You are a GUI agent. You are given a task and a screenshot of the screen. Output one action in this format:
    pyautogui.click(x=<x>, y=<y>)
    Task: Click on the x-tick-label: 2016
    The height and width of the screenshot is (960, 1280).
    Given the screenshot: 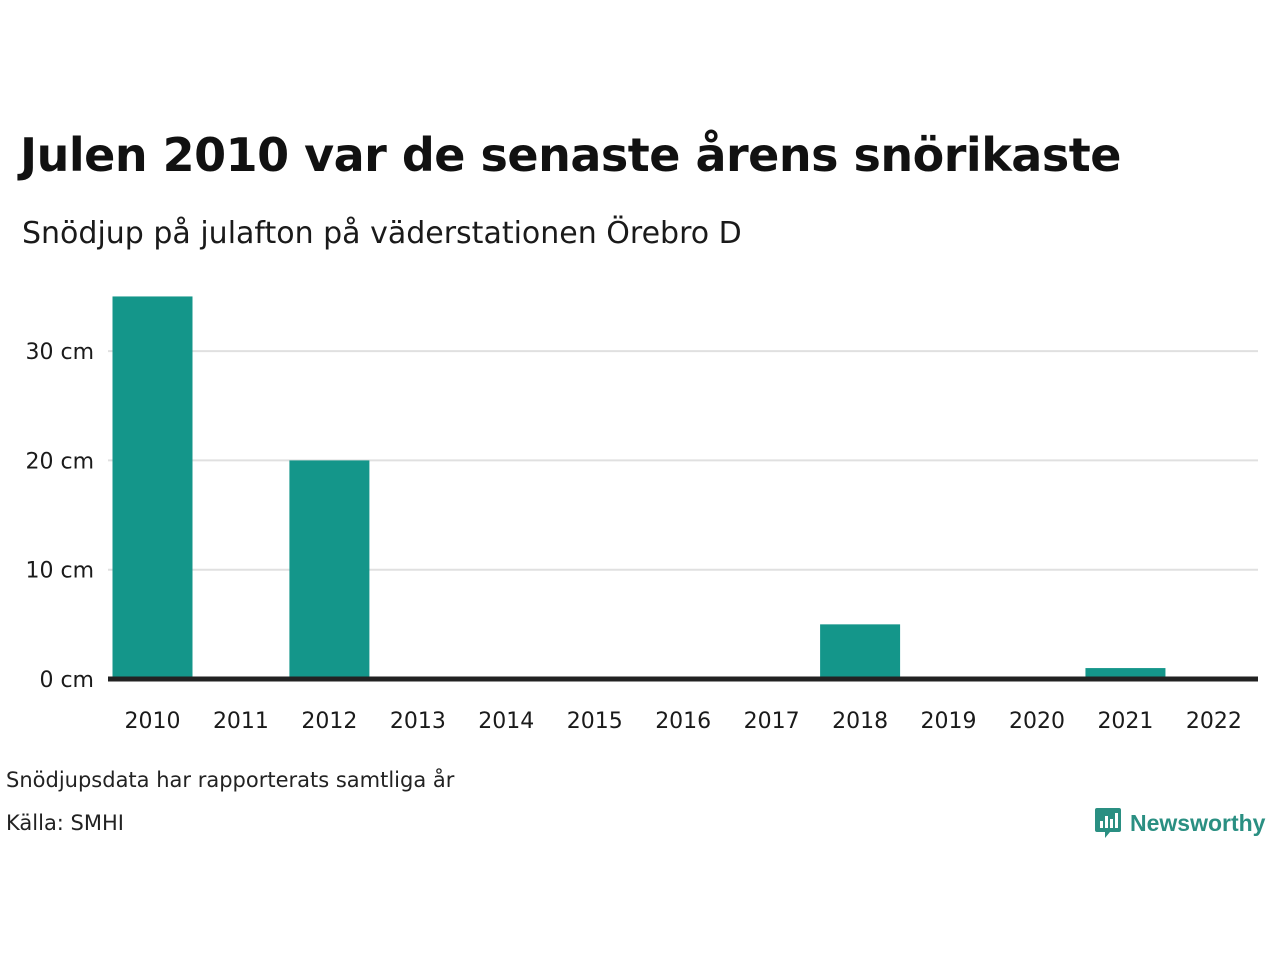 What is the action you would take?
    pyautogui.click(x=683, y=721)
    